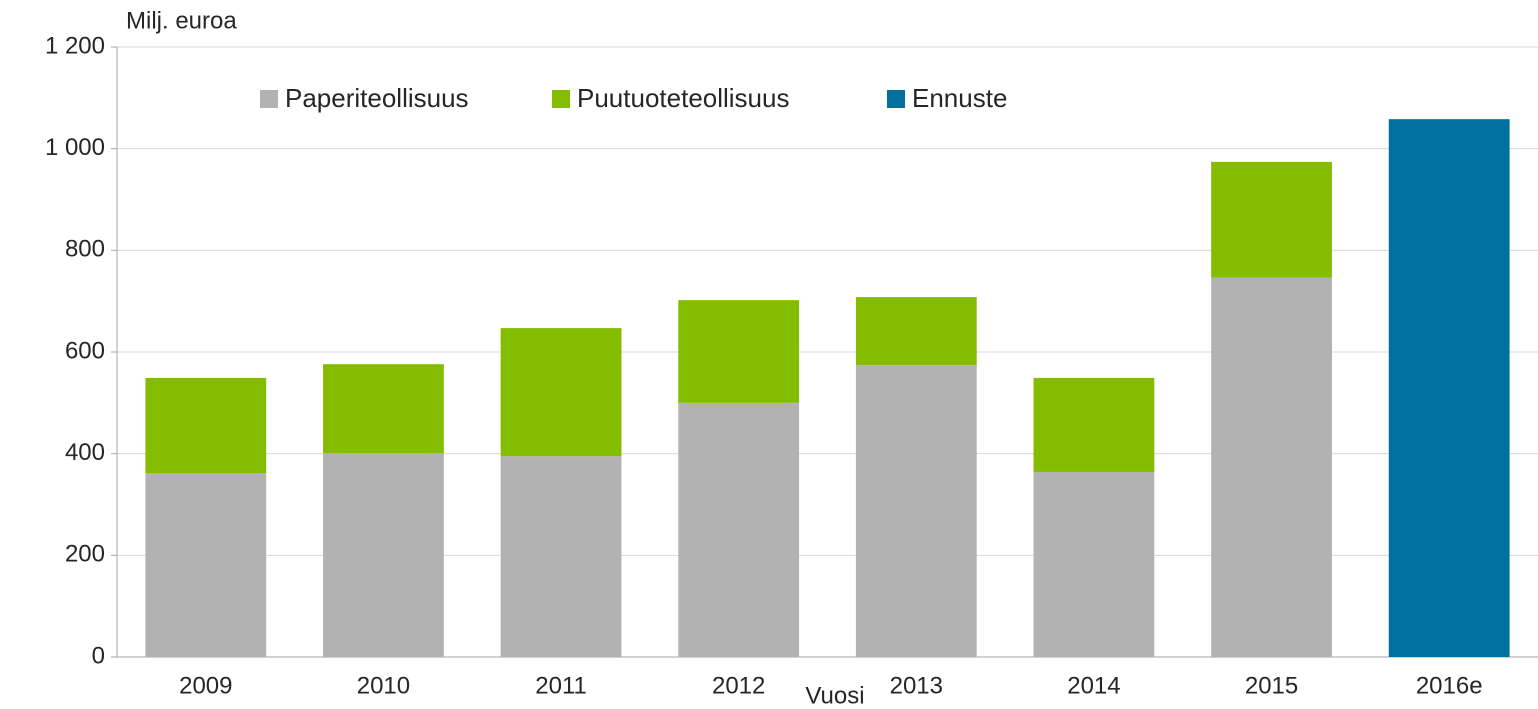 This screenshot has height=709, width=1538. I want to click on x-tick-label: 2015, so click(1271, 685).